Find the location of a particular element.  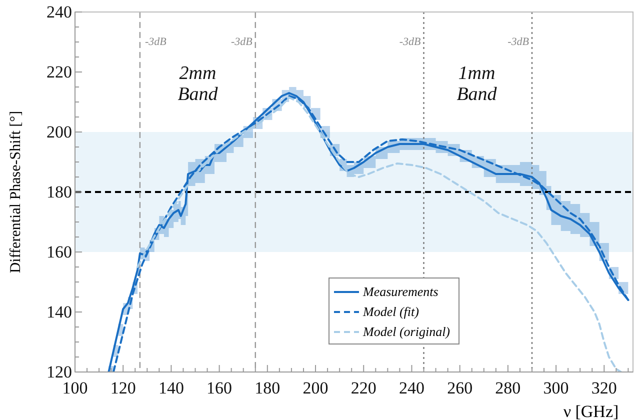

legend-label: Model (fit) is located at coordinates (390, 311).